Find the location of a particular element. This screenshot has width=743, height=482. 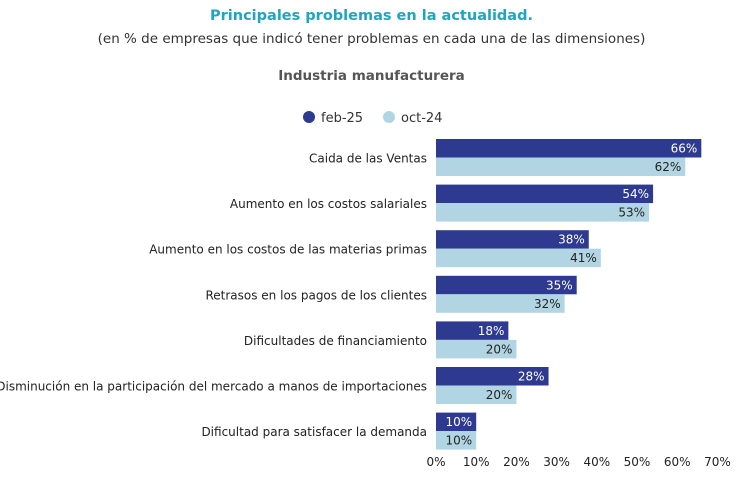

data-label-feb-25: 18% is located at coordinates (491, 331).